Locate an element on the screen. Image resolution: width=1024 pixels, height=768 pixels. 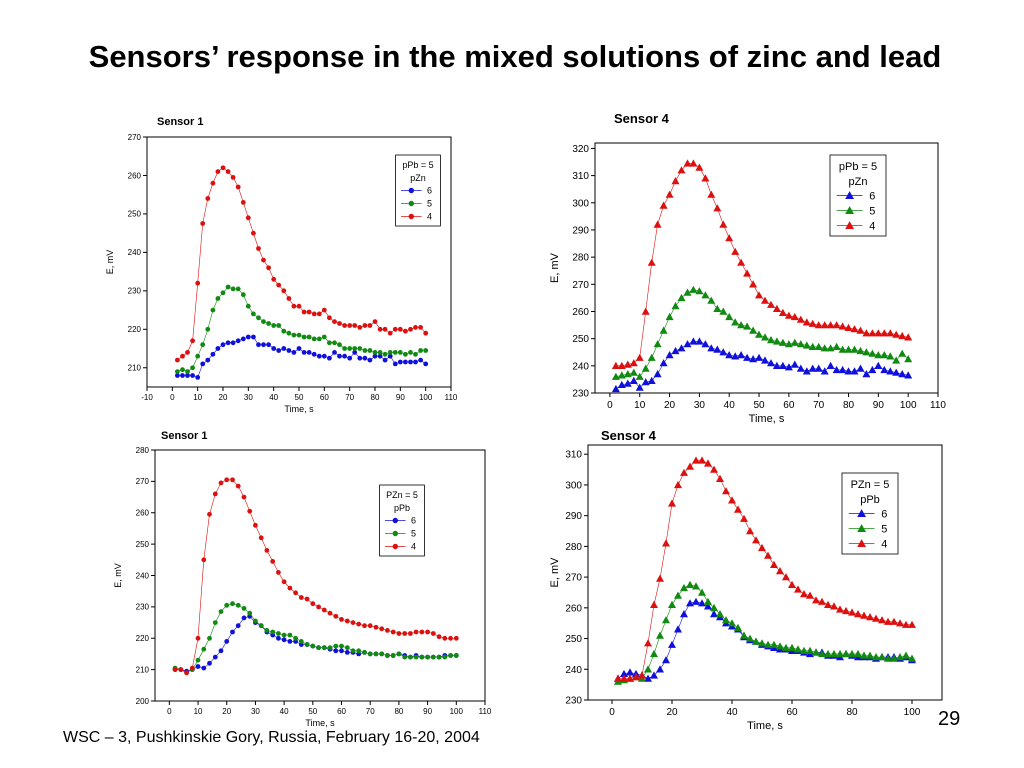
x-tick-label: 20 is located at coordinates (226, 711).